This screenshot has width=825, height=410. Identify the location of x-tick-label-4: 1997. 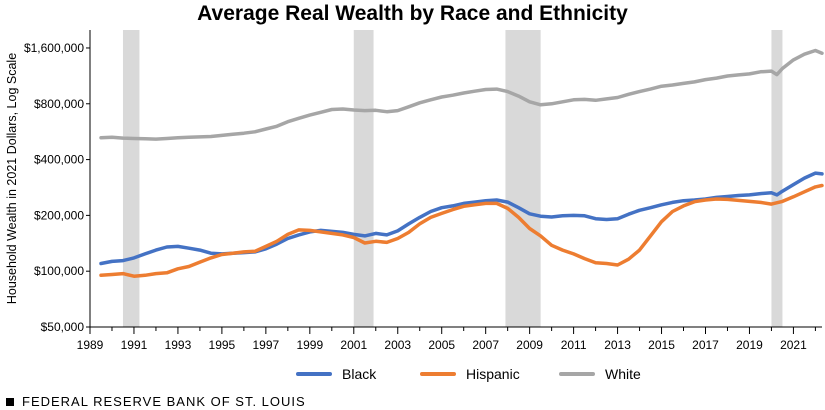
(266, 345).